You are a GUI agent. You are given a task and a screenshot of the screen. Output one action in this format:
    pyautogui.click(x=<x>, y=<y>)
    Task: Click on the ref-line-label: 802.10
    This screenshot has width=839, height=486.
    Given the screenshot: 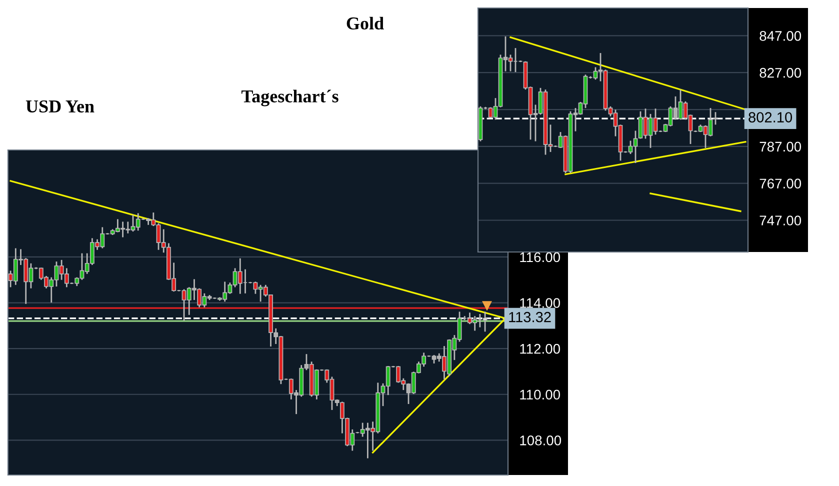 What is the action you would take?
    pyautogui.click(x=770, y=117)
    